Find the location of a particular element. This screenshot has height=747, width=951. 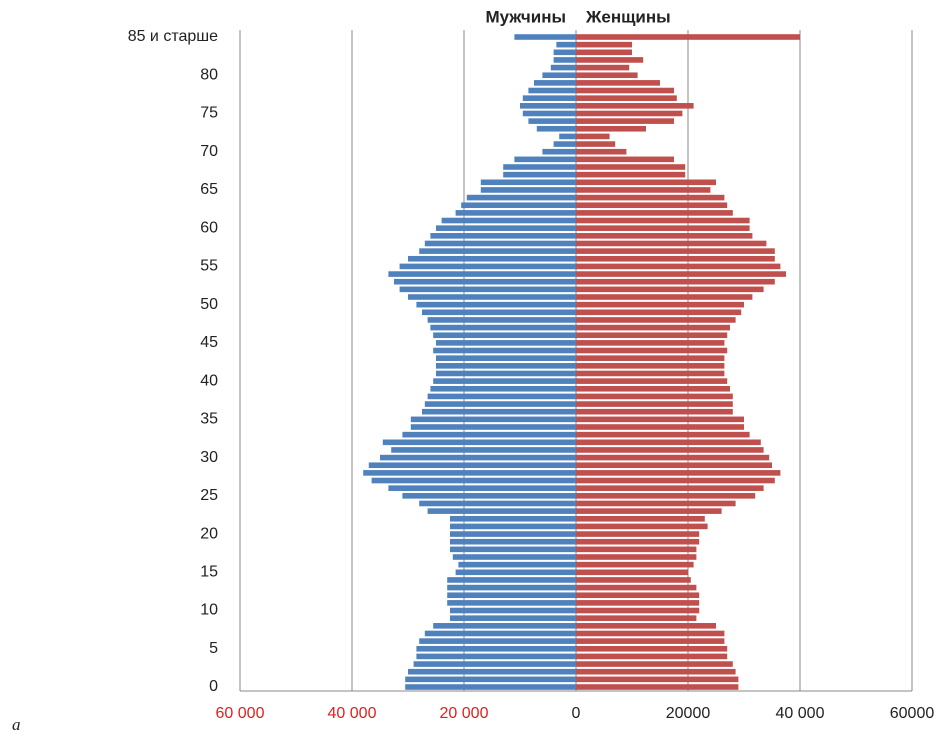

y-tick-label: 75 is located at coordinates (209, 113).